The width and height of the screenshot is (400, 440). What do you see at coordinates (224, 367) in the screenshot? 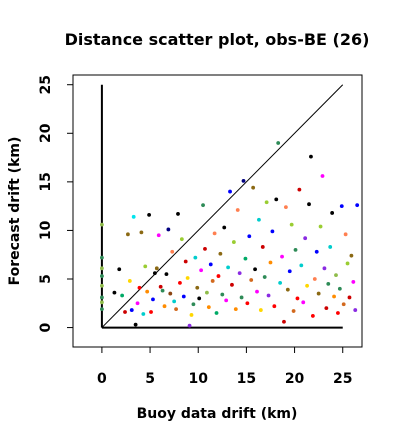
I see `x-ticks: 0 5 10 15 20 25` at bounding box center [224, 367].